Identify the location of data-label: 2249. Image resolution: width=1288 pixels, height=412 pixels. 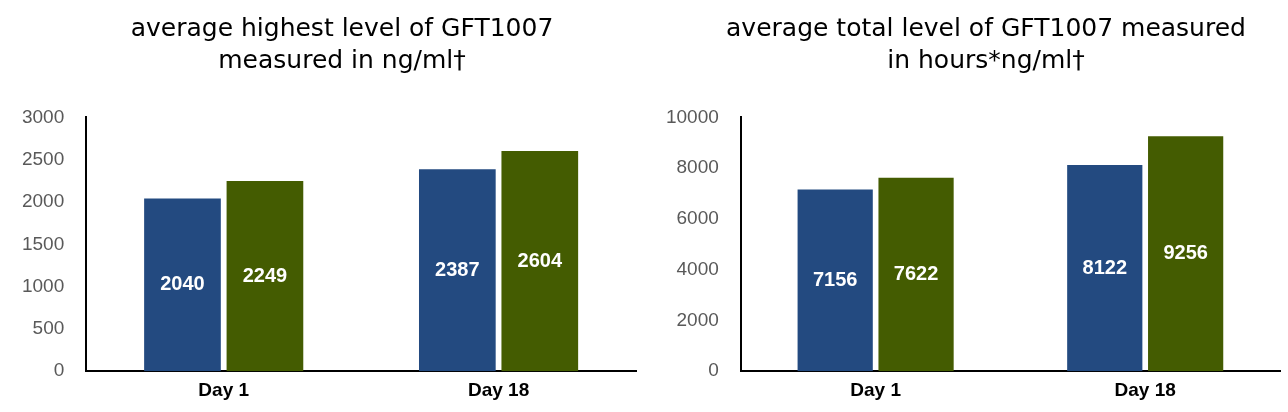
(265, 274).